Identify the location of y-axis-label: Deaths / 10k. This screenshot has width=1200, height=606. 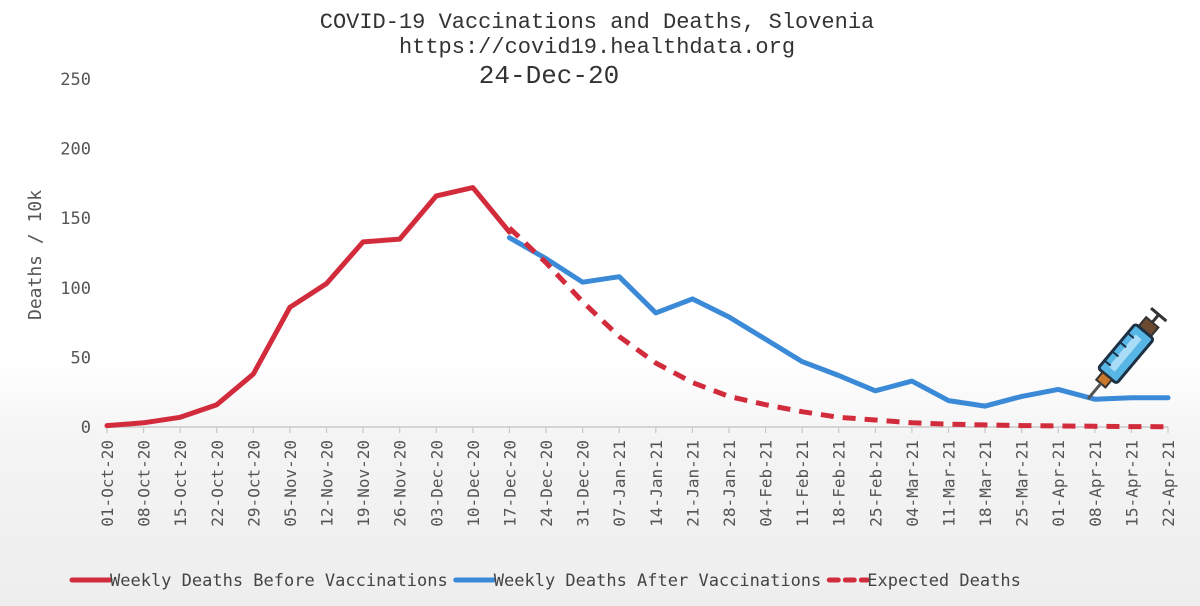
(35, 255).